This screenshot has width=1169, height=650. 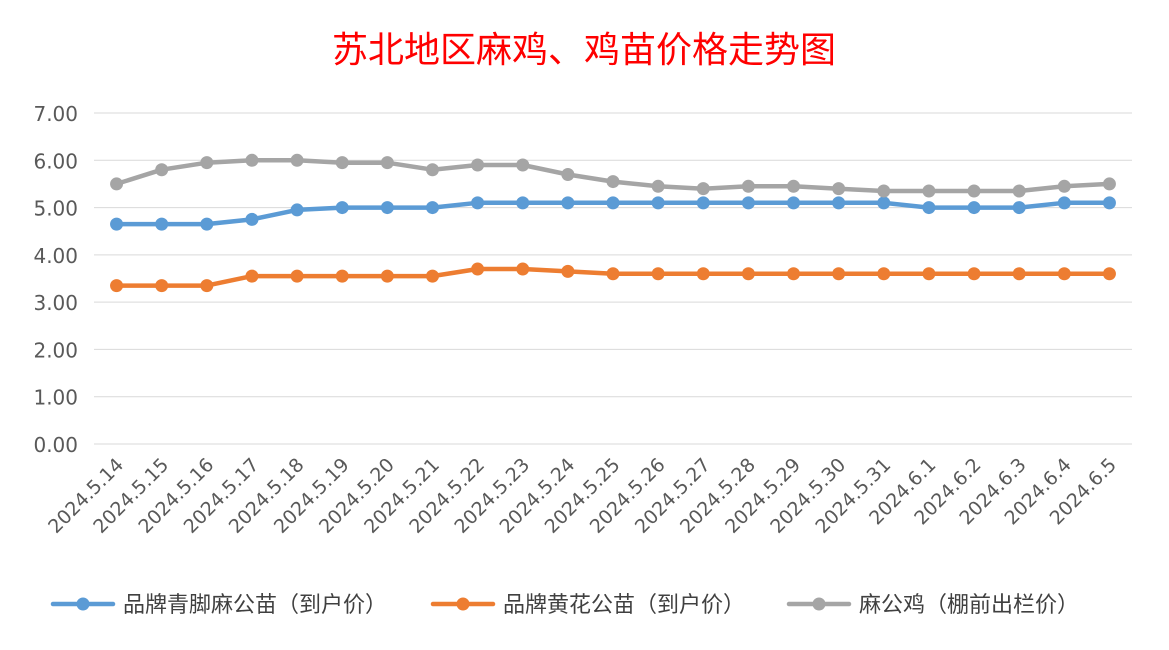 I want to click on legend-item: 品牌黄花公苗（到户价）, so click(x=587, y=605).